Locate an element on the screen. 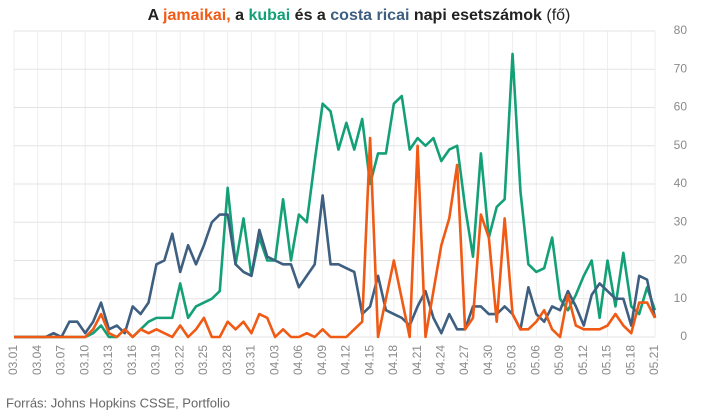 Image resolution: width=718 pixels, height=415 pixels. x-tick-label: 05.09 is located at coordinates (559, 360).